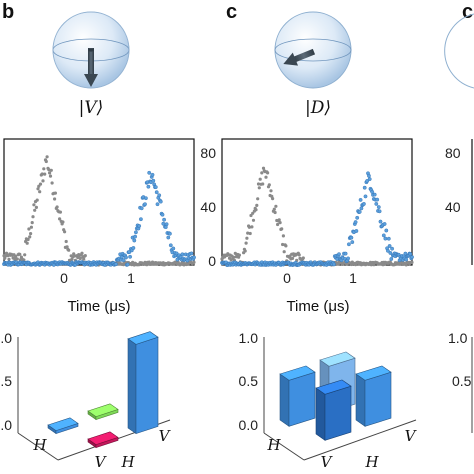 This screenshot has height=474, width=474. What do you see at coordinates (6, 425) in the screenshot?
I see `z-tick-label: 0.0` at bounding box center [6, 425].